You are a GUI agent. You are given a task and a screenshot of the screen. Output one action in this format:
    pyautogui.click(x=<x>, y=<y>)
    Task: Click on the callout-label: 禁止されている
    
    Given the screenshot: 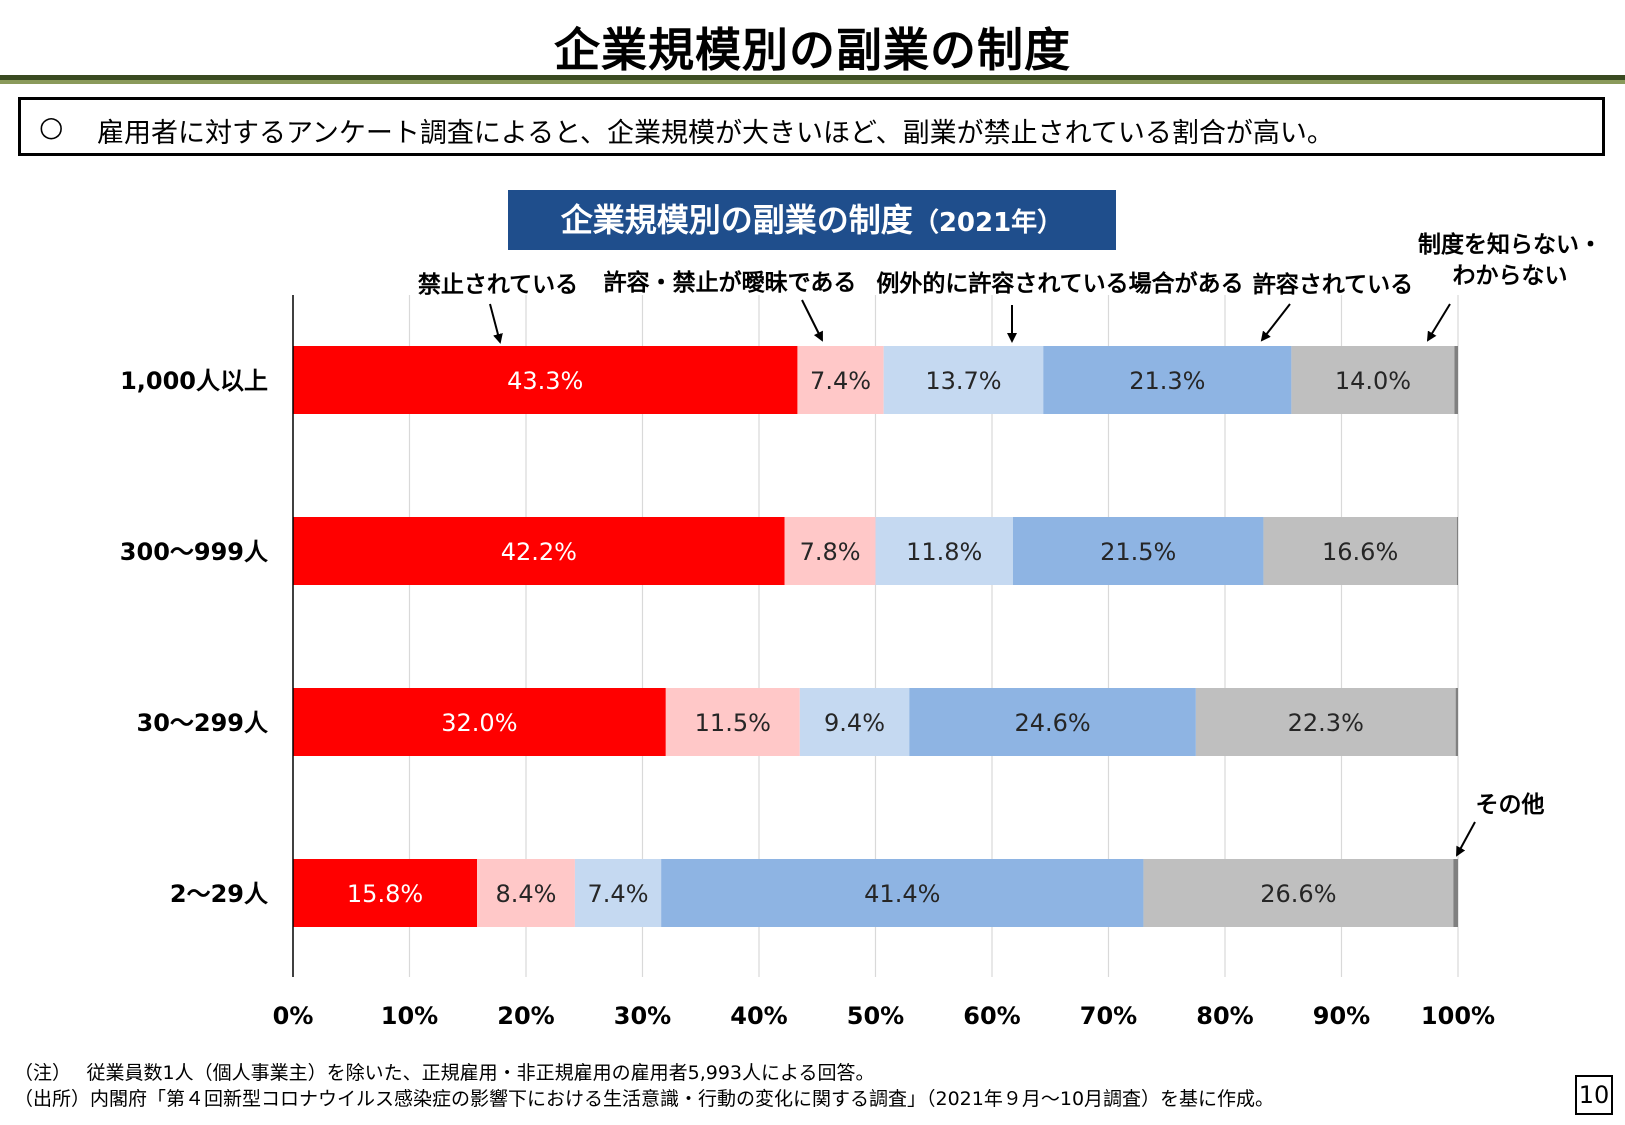 What is the action you would take?
    pyautogui.click(x=498, y=284)
    